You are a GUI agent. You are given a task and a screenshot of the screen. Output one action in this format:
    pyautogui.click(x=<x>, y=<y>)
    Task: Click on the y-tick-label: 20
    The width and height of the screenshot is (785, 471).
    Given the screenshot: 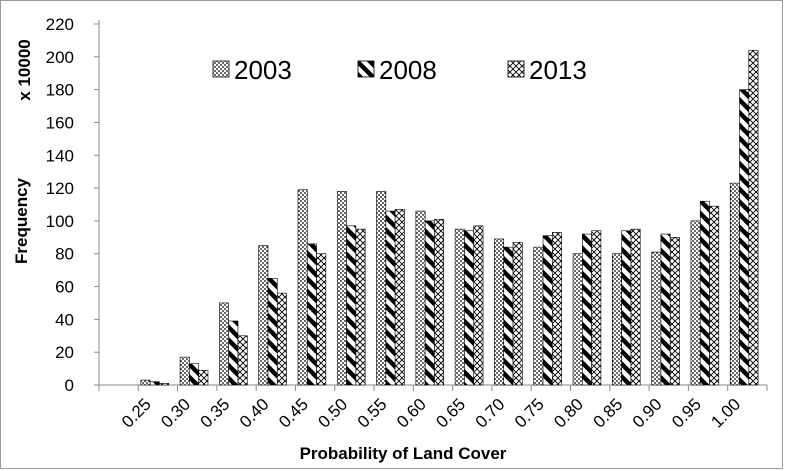 What is the action you would take?
    pyautogui.click(x=64, y=352)
    